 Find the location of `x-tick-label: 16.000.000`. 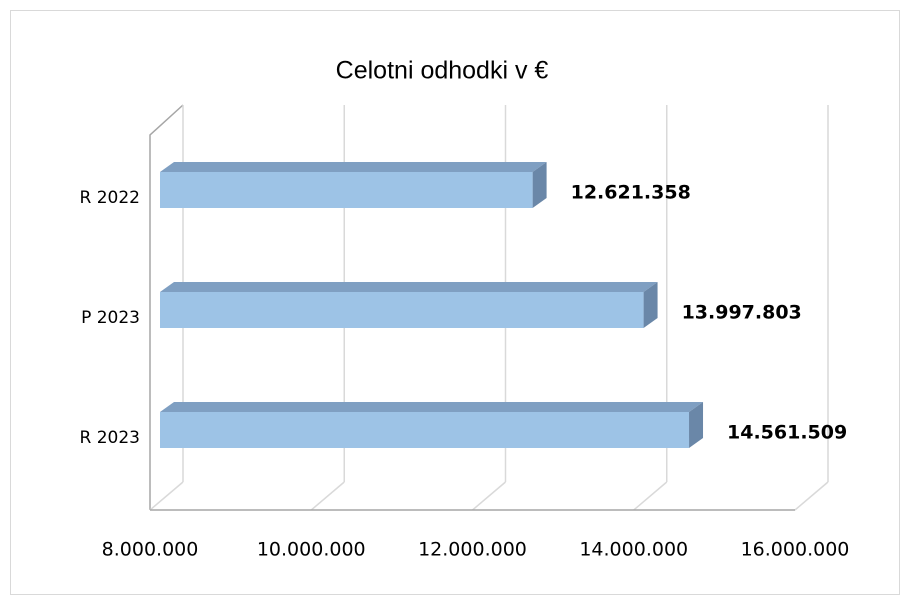

x-tick-label: 16.000.000 is located at coordinates (795, 550).